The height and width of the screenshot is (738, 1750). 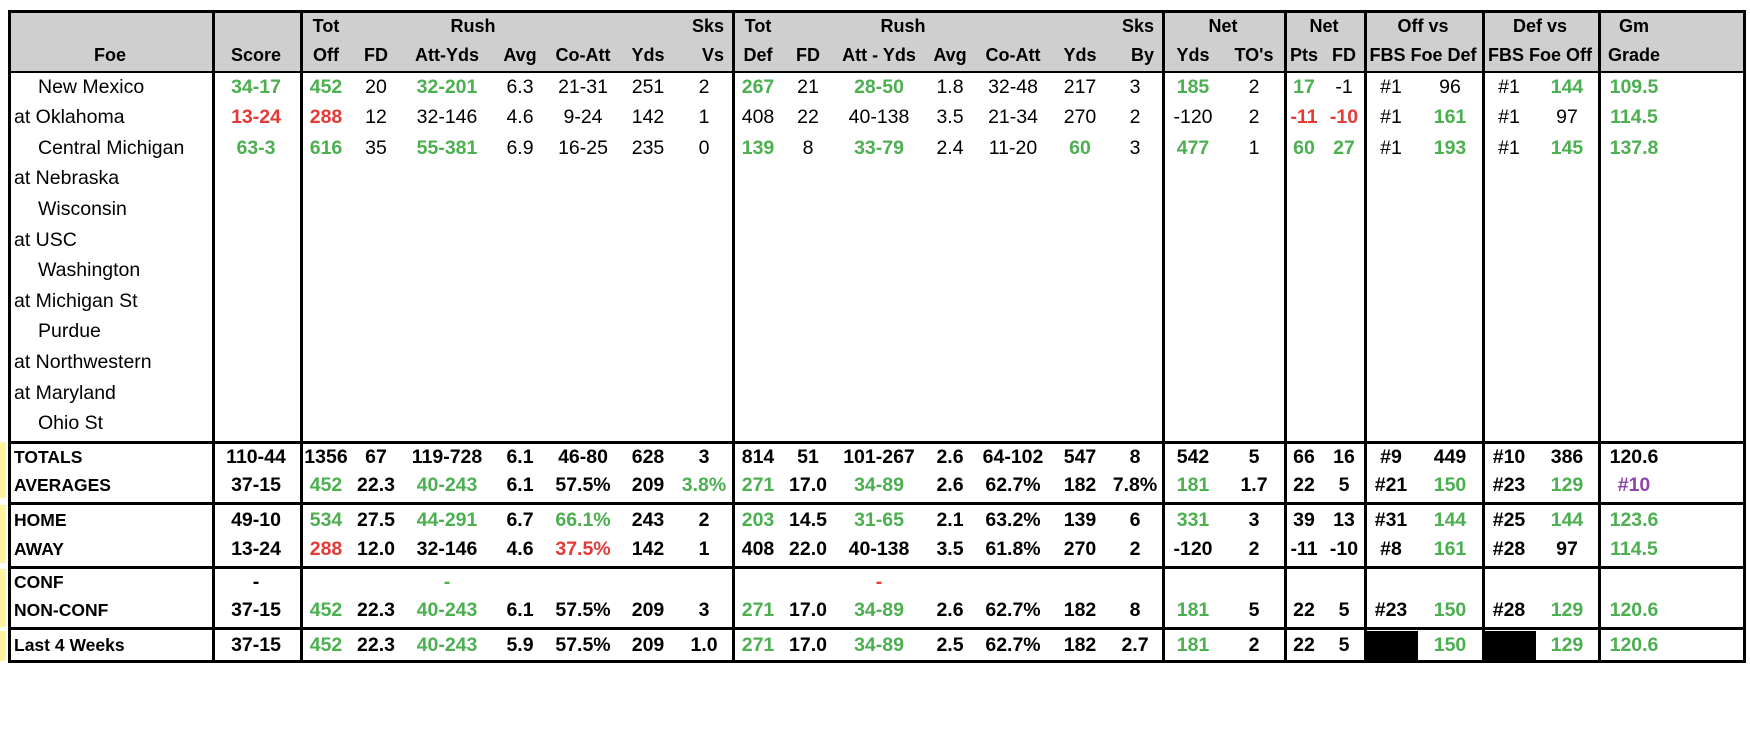 What do you see at coordinates (1013, 610) in the screenshot?
I see `summary-row-cell: 62.7%` at bounding box center [1013, 610].